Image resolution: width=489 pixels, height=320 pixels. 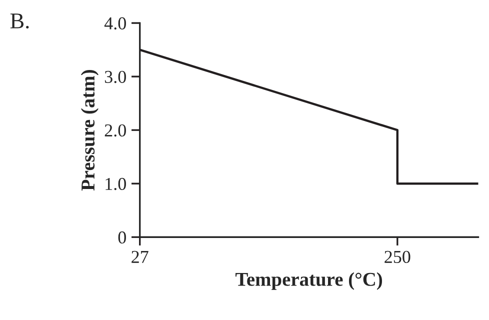 I want to click on x-tick-label: 250, so click(x=397, y=257).